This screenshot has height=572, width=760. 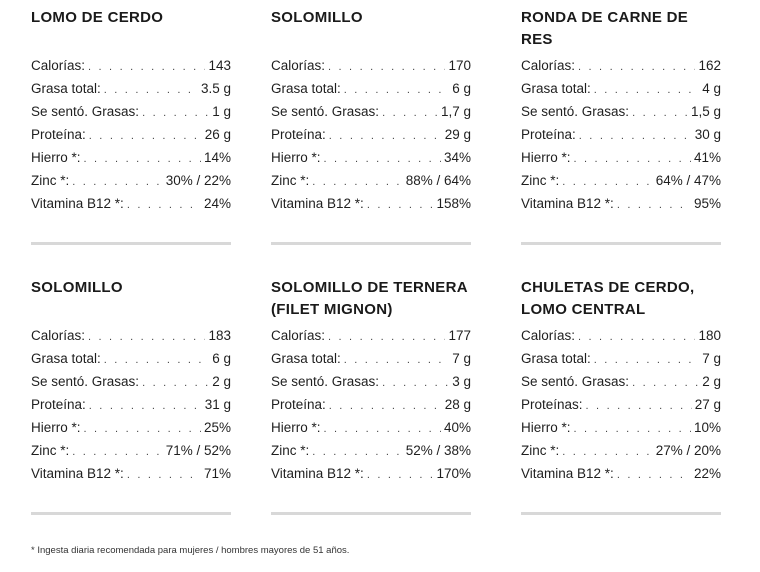 What do you see at coordinates (459, 65) in the screenshot?
I see `nutrient-value: 170` at bounding box center [459, 65].